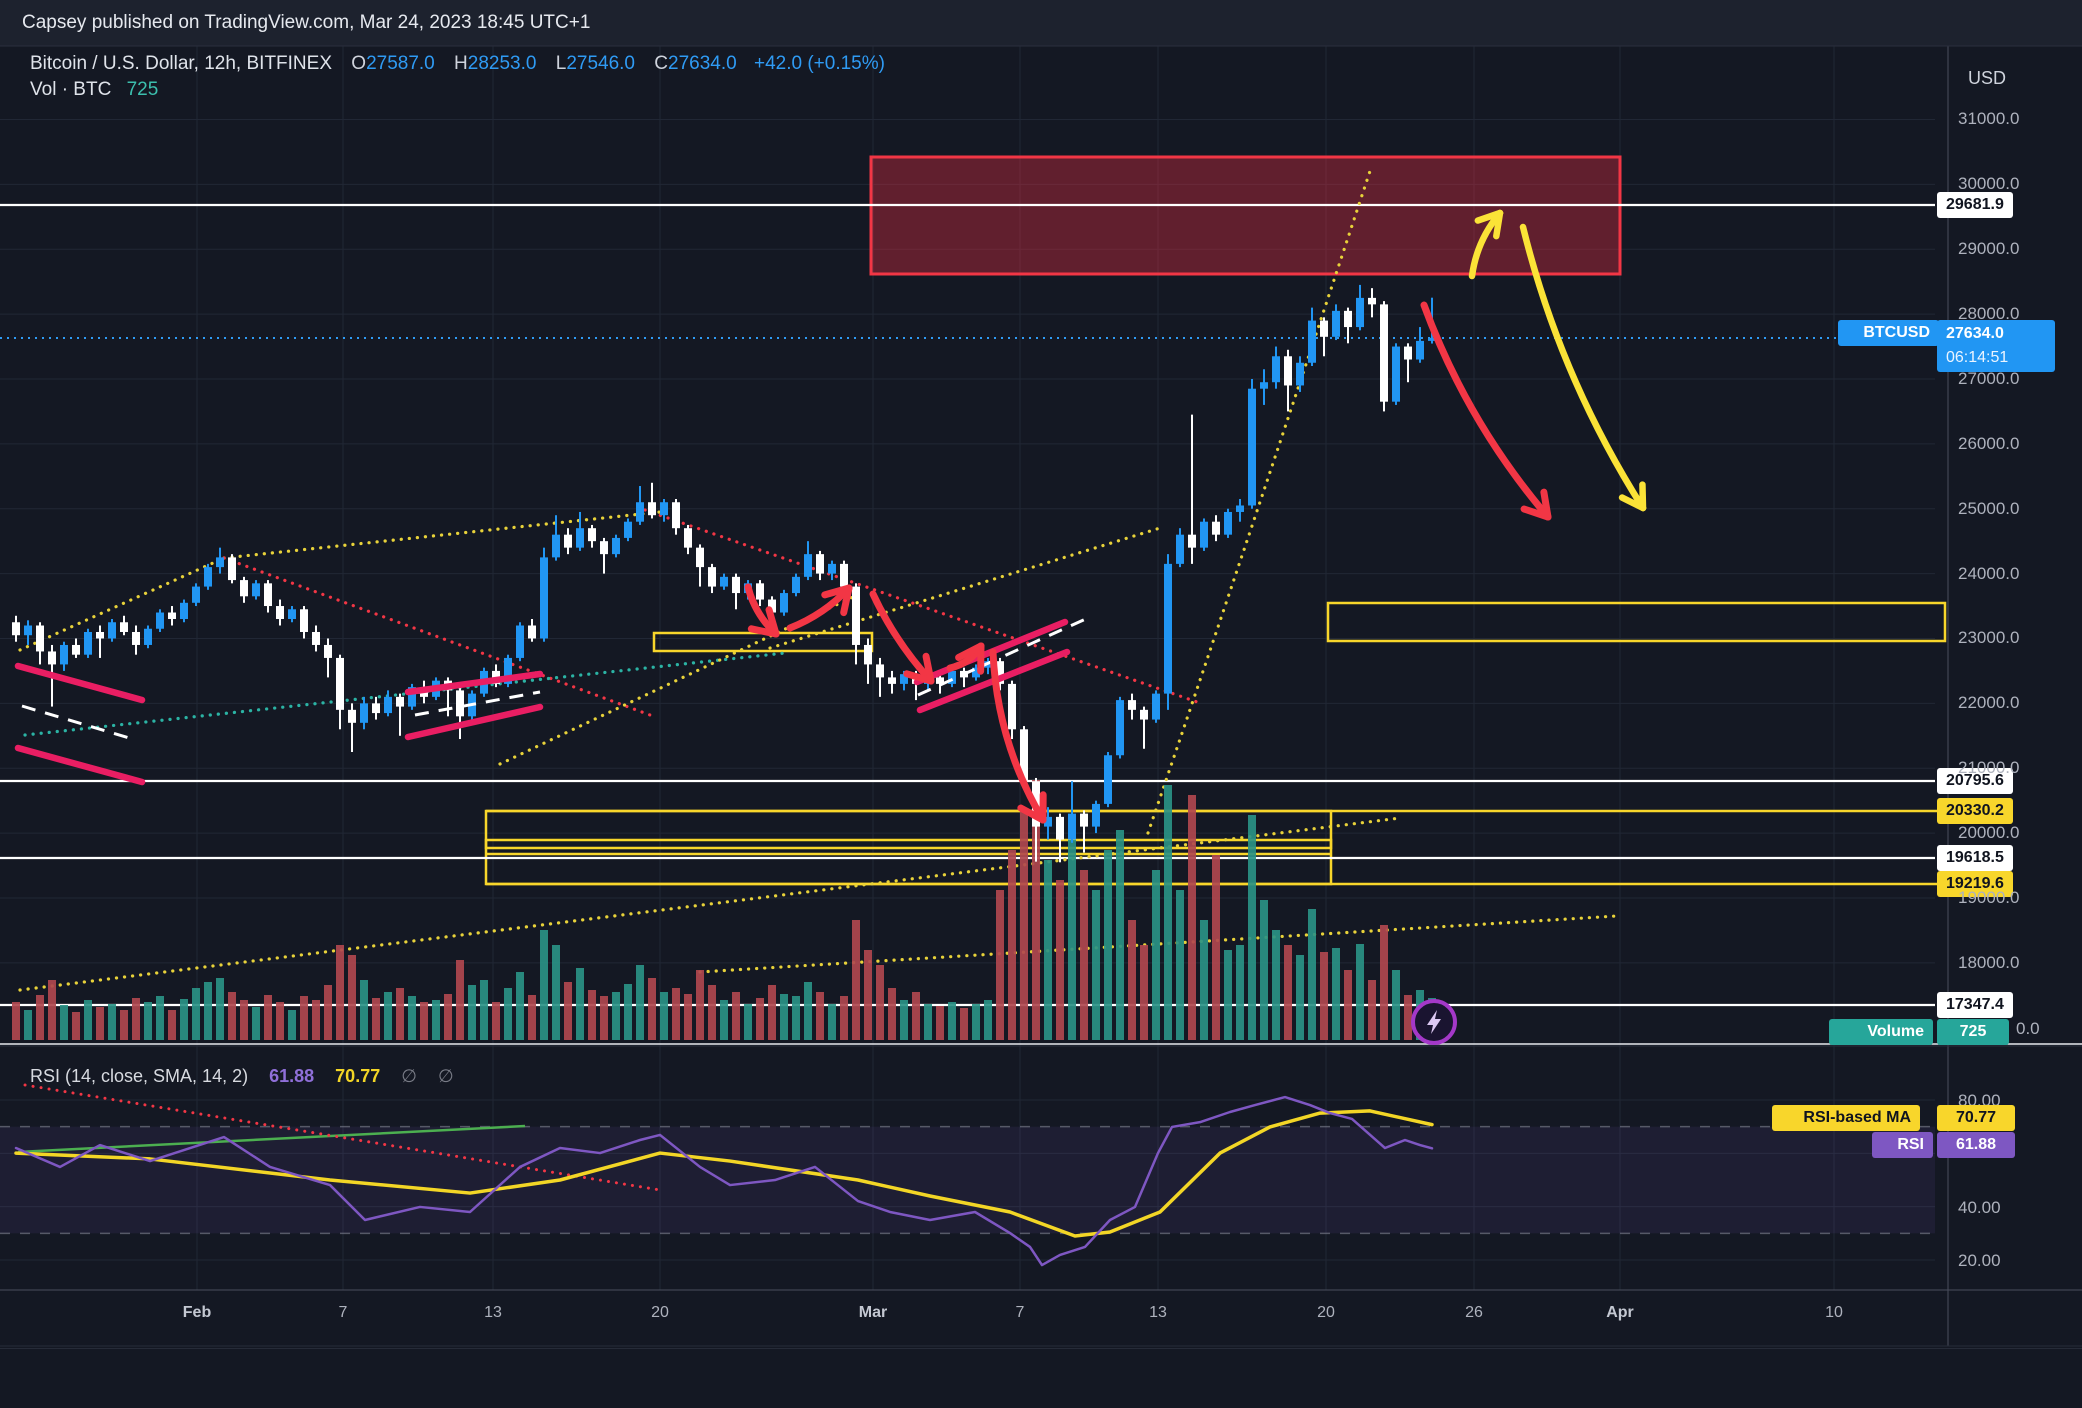 The image size is (2082, 1408). What do you see at coordinates (1975, 781) in the screenshot?
I see `price-label-support1: 20795.6` at bounding box center [1975, 781].